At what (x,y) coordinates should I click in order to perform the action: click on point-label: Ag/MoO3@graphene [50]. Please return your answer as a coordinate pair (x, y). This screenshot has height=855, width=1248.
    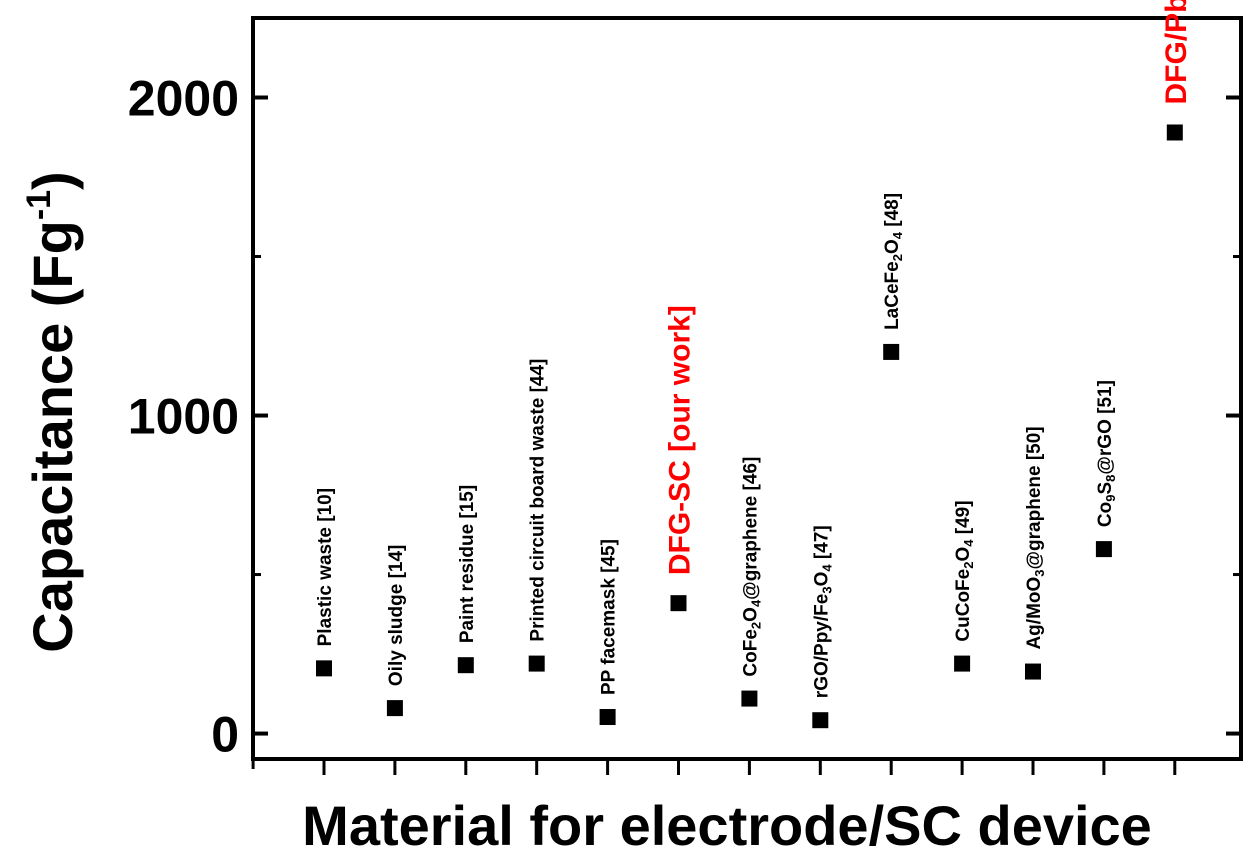
    Looking at the image, I should click on (1035, 537).